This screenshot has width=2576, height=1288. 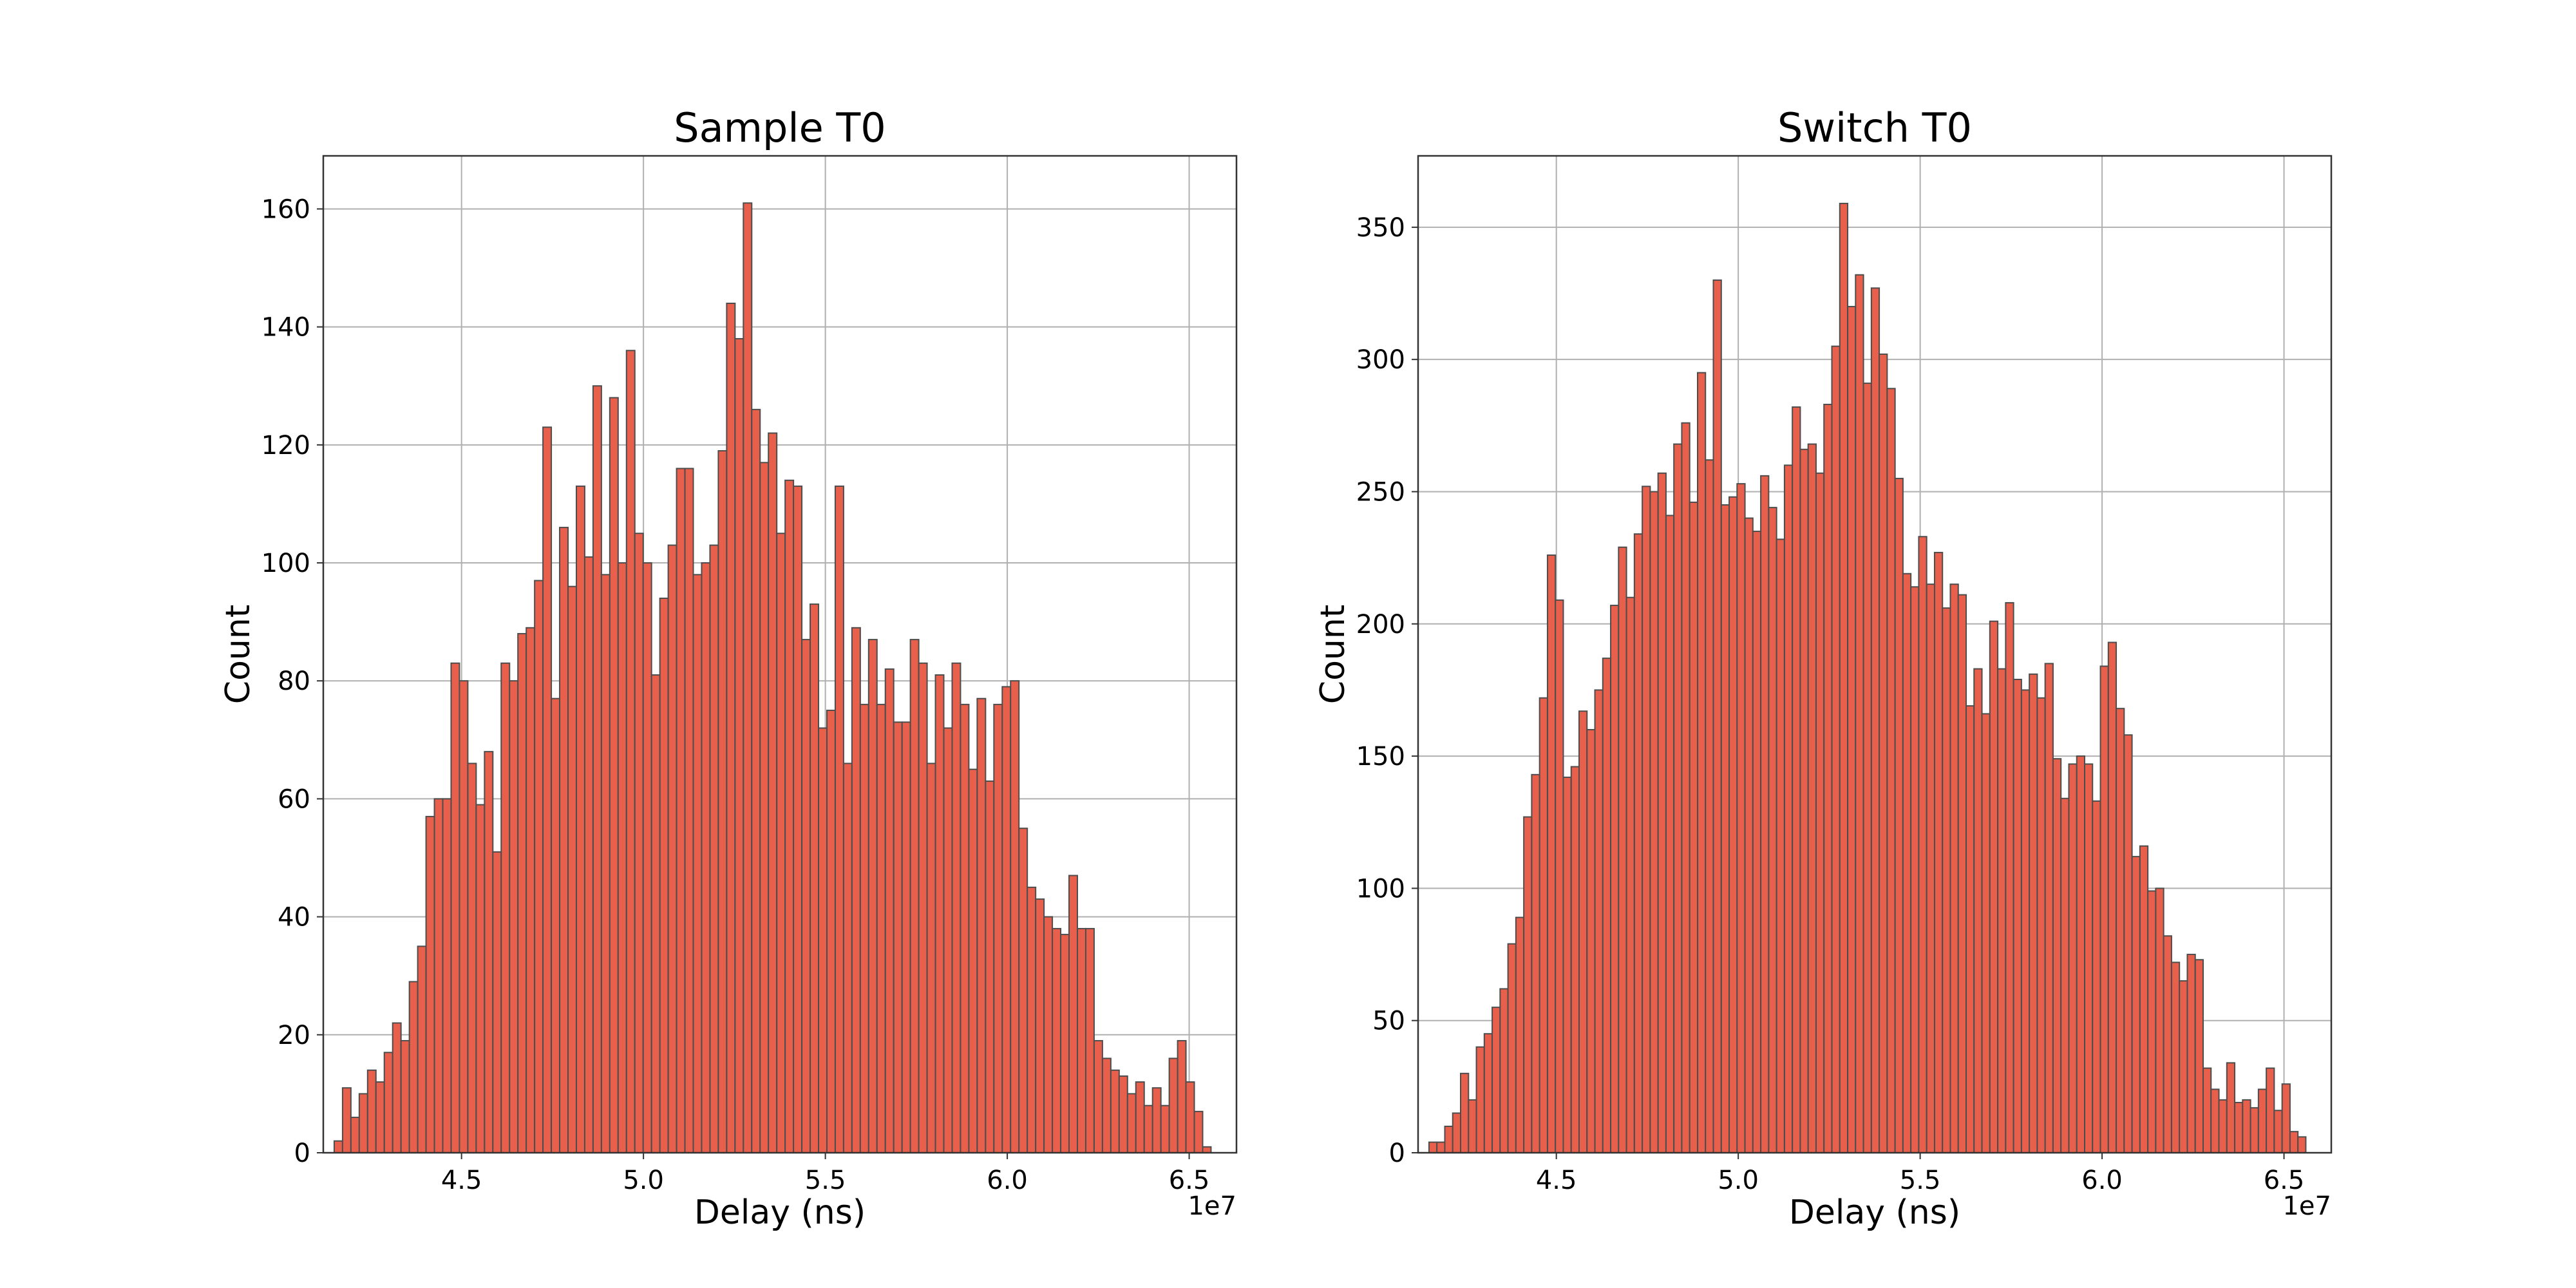 I want to click on x-tick-labels: 4.5 5.0 5.5 6.0 6.5, so click(x=825, y=1174).